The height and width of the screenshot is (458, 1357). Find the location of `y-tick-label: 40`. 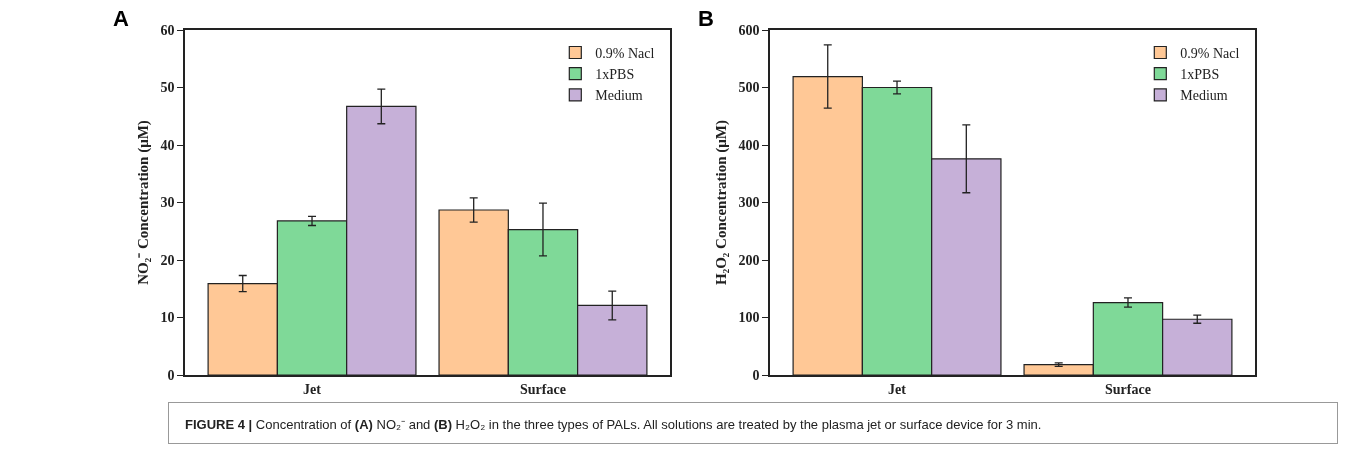

y-tick-label: 40 is located at coordinates (167, 145).